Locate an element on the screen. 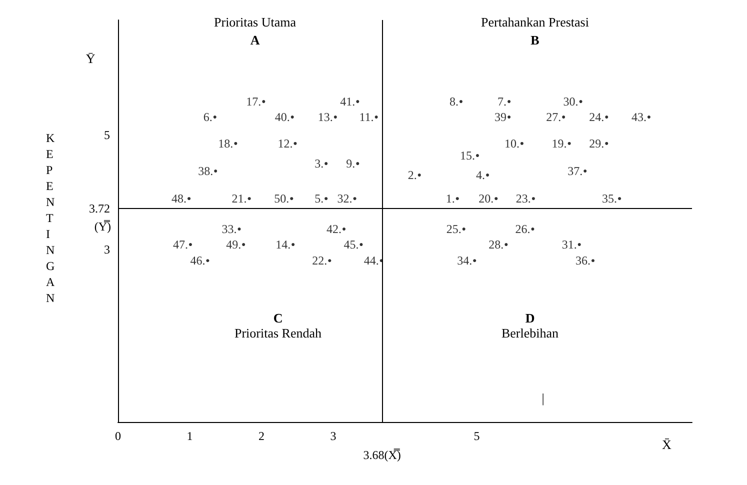  series-label: 12. is located at coordinates (285, 143).